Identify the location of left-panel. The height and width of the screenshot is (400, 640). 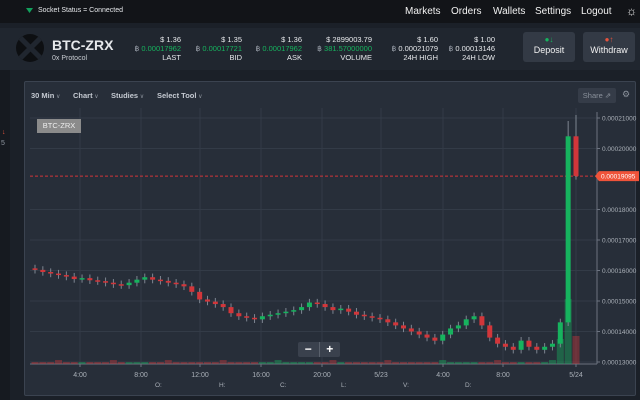
(5, 235).